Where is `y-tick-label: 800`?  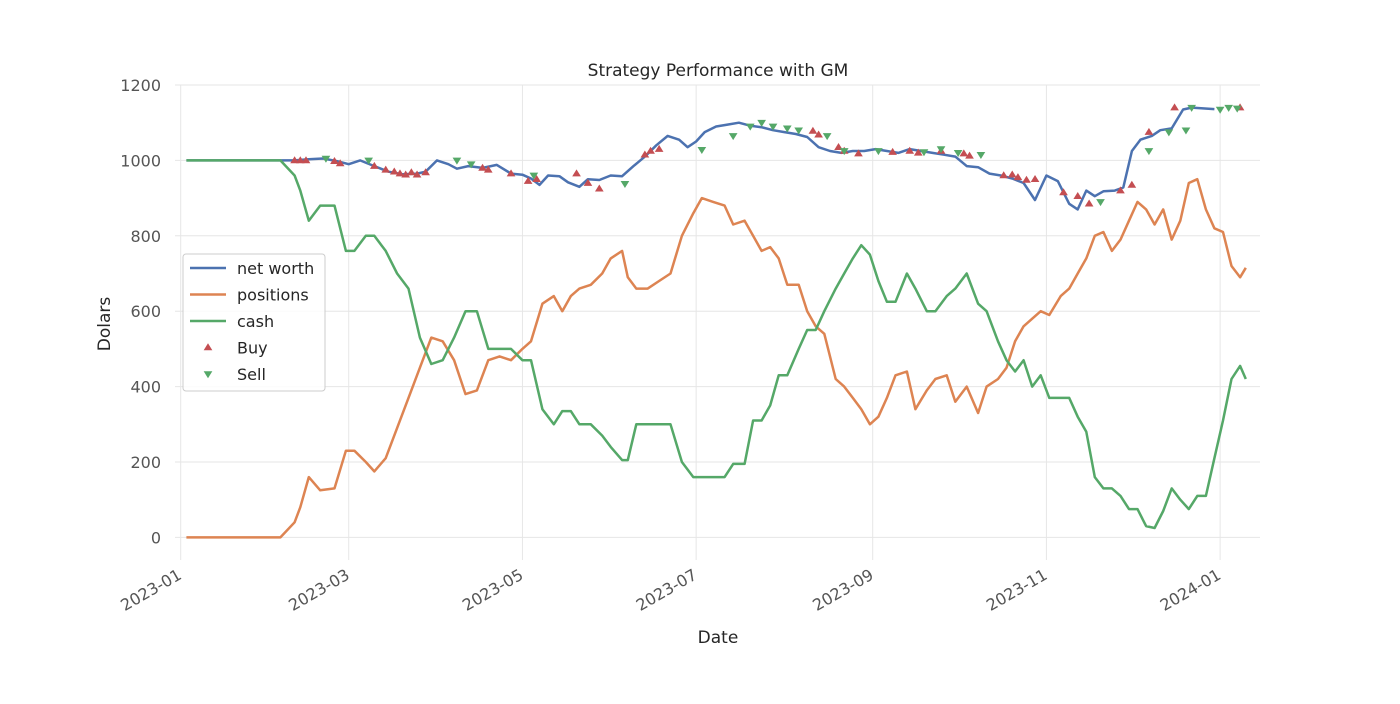
y-tick-label: 800 is located at coordinates (145, 236).